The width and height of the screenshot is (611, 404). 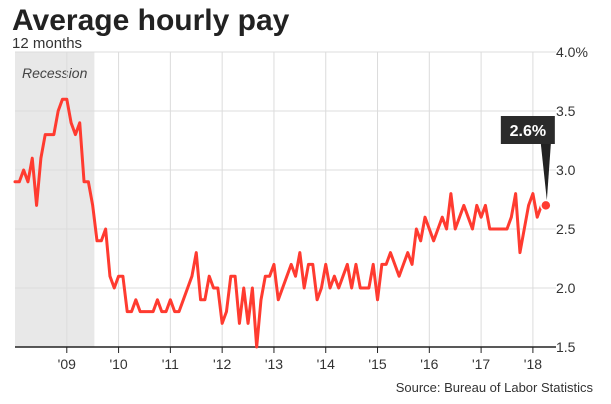 What do you see at coordinates (55, 73) in the screenshot?
I see `recession-label: Recession` at bounding box center [55, 73].